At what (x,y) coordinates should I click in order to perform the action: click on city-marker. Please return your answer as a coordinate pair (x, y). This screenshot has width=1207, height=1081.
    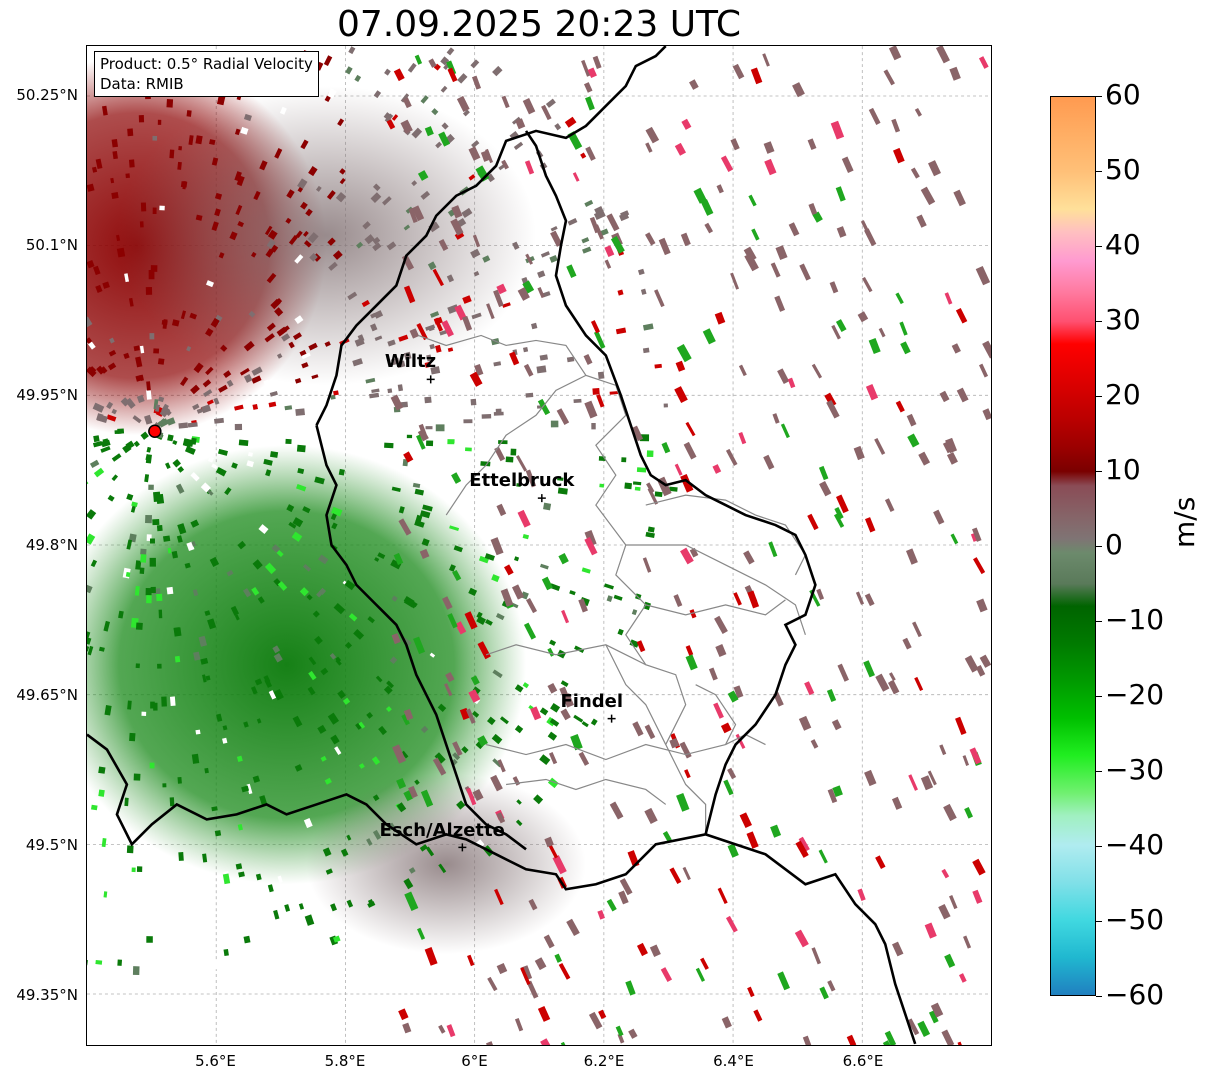
    Looking at the image, I should click on (430, 379).